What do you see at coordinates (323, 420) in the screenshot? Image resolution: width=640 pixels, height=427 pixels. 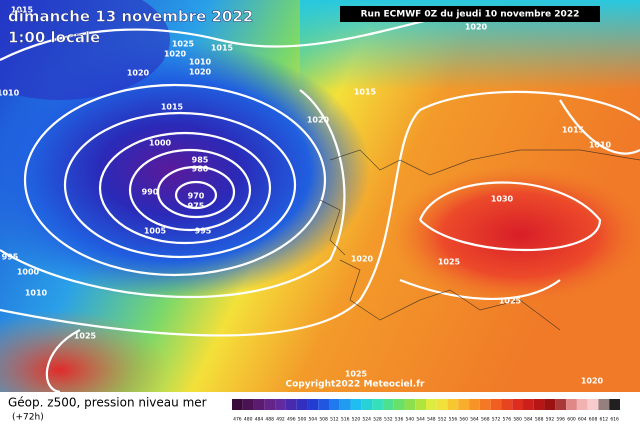 I see `scale-label: 508` at bounding box center [323, 420].